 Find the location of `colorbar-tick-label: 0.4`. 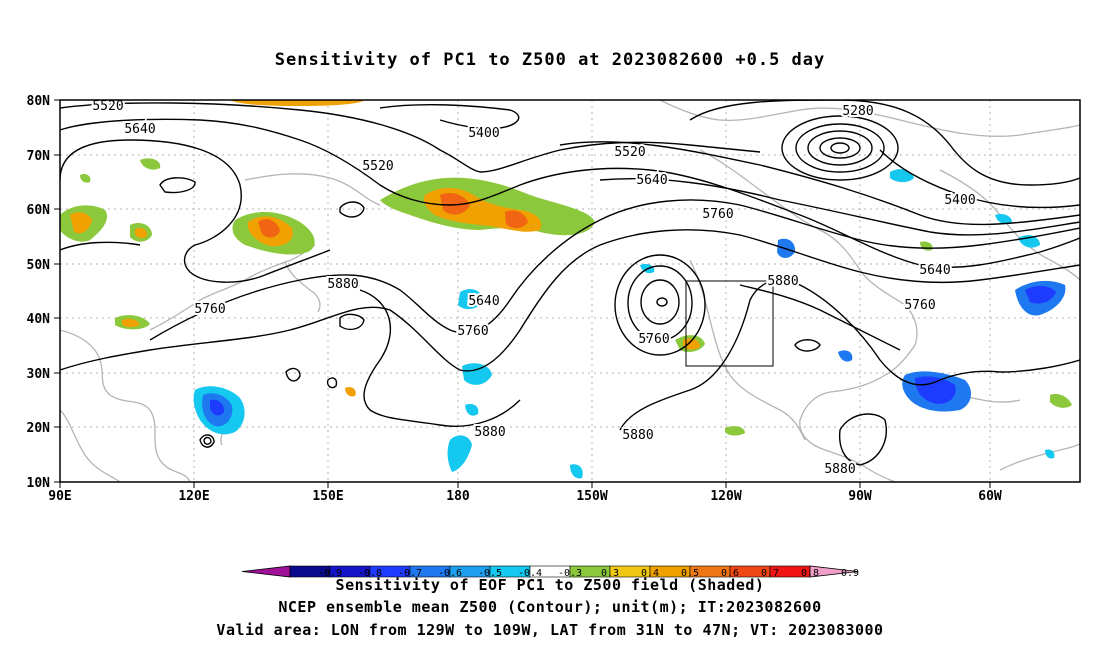

colorbar-tick-label: 0.4 is located at coordinates (650, 573).